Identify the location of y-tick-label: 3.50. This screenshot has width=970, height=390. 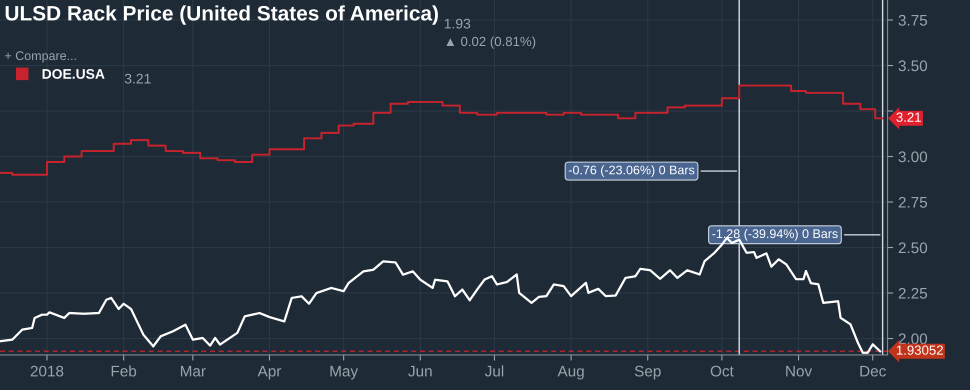
(913, 66).